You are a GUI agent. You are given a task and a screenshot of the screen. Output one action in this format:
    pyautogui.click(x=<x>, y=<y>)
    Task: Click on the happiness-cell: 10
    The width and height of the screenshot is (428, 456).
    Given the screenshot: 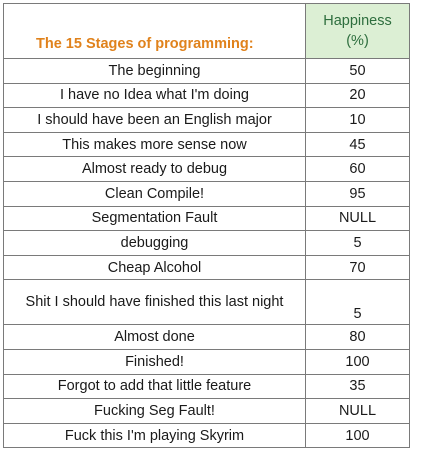 What is the action you would take?
    pyautogui.click(x=357, y=120)
    